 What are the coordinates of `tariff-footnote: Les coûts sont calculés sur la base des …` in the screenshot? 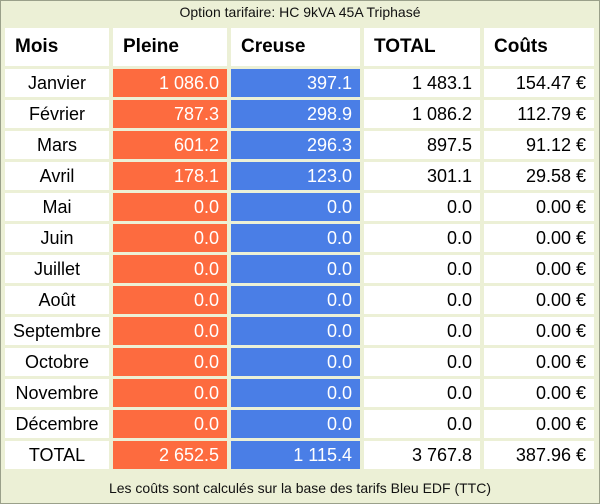 It's located at (300, 488).